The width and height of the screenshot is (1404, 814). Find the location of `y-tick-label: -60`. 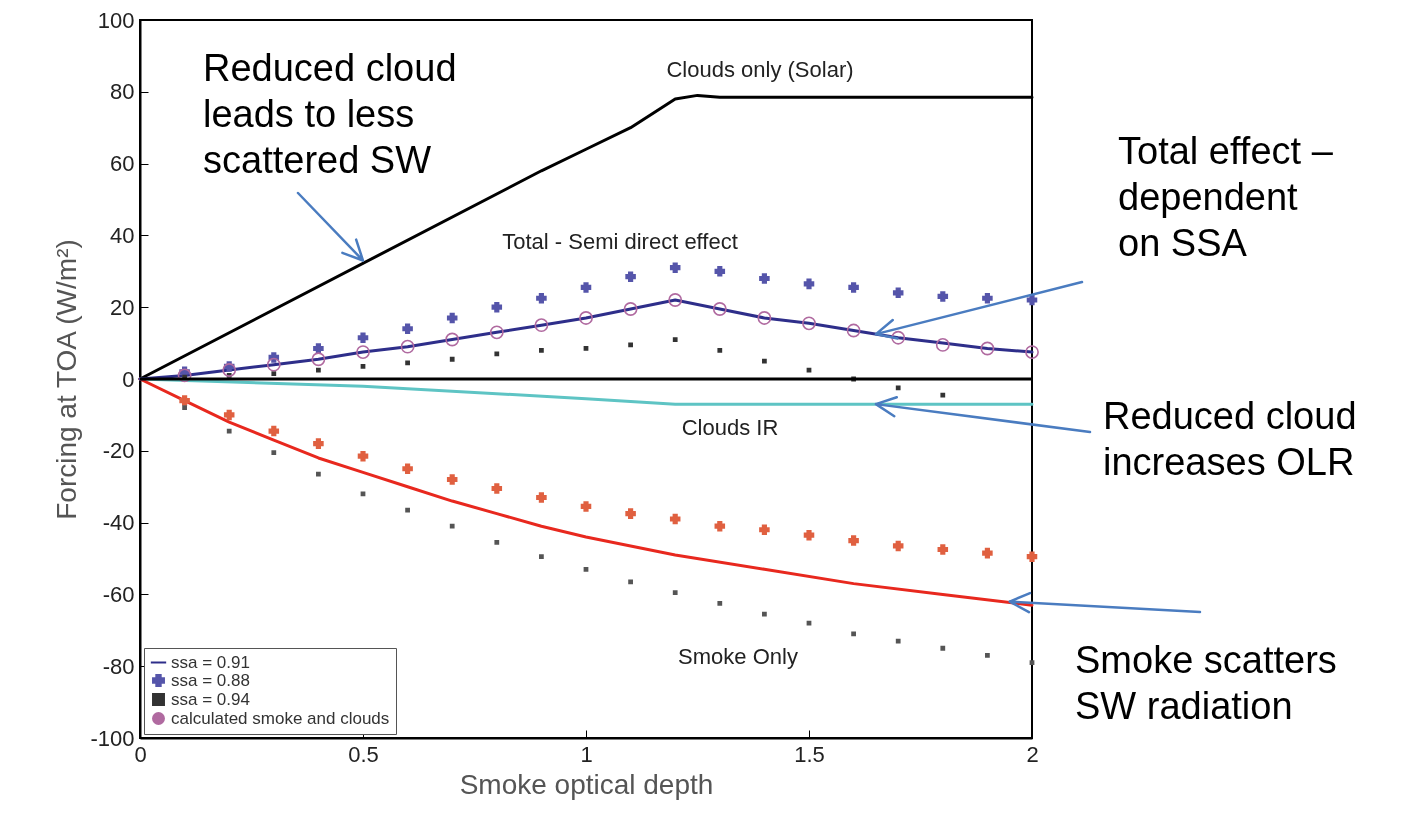

y-tick-label: -60 is located at coordinates (118, 594).